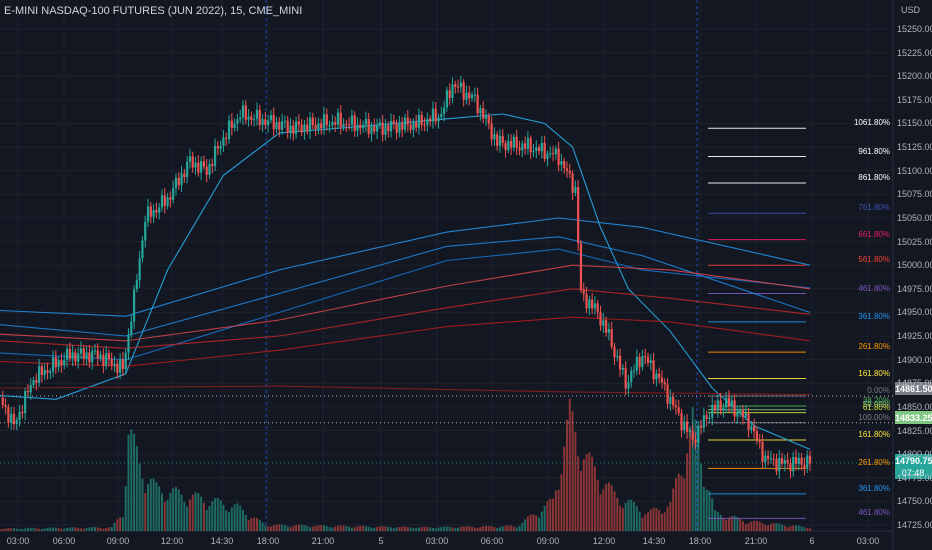 This screenshot has width=932, height=550. What do you see at coordinates (913, 473) in the screenshot?
I see `bar-countdown: 07:48` at bounding box center [913, 473].